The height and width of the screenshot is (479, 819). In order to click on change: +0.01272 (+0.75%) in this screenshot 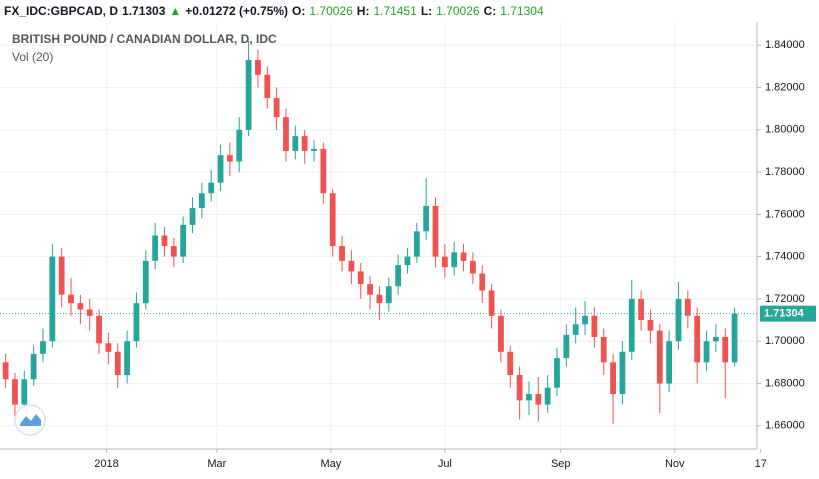, I will do `click(237, 11)`.